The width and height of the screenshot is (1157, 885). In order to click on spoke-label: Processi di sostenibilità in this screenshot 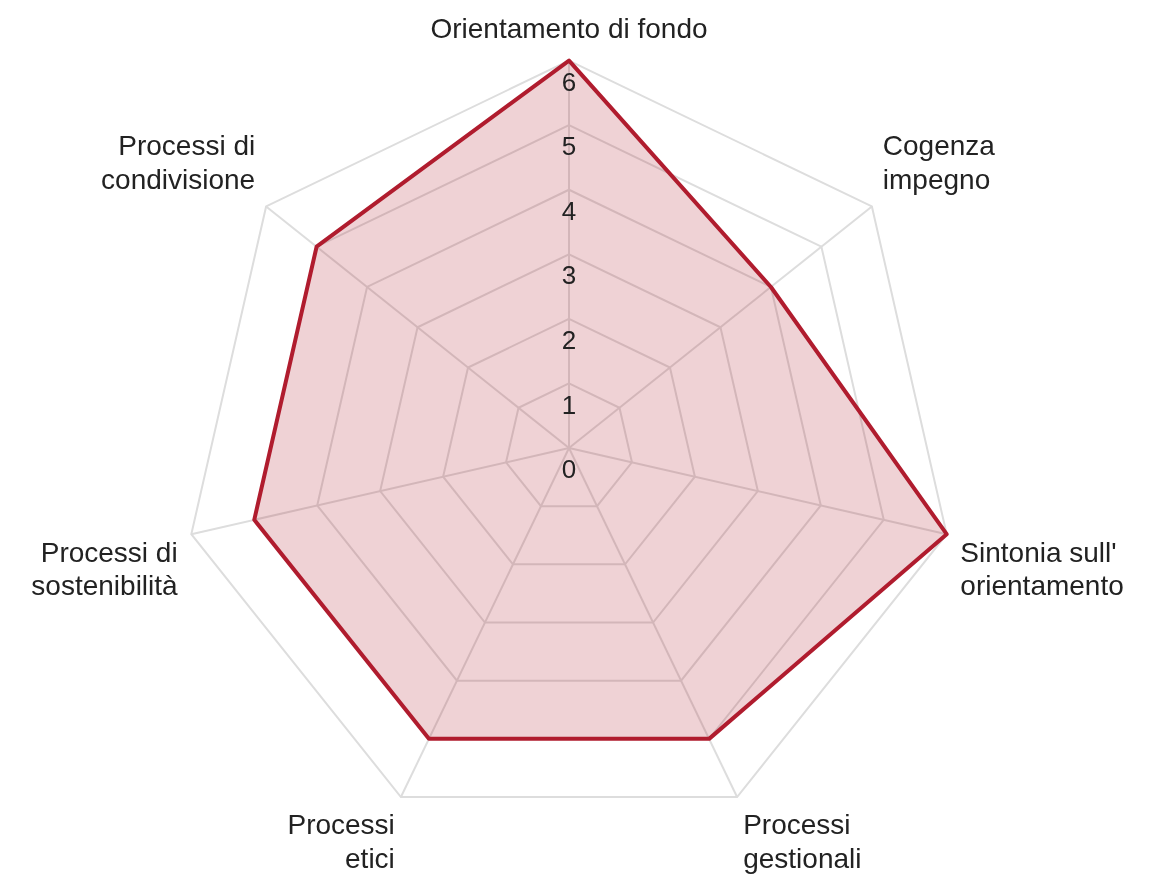, I will do `click(105, 569)`.